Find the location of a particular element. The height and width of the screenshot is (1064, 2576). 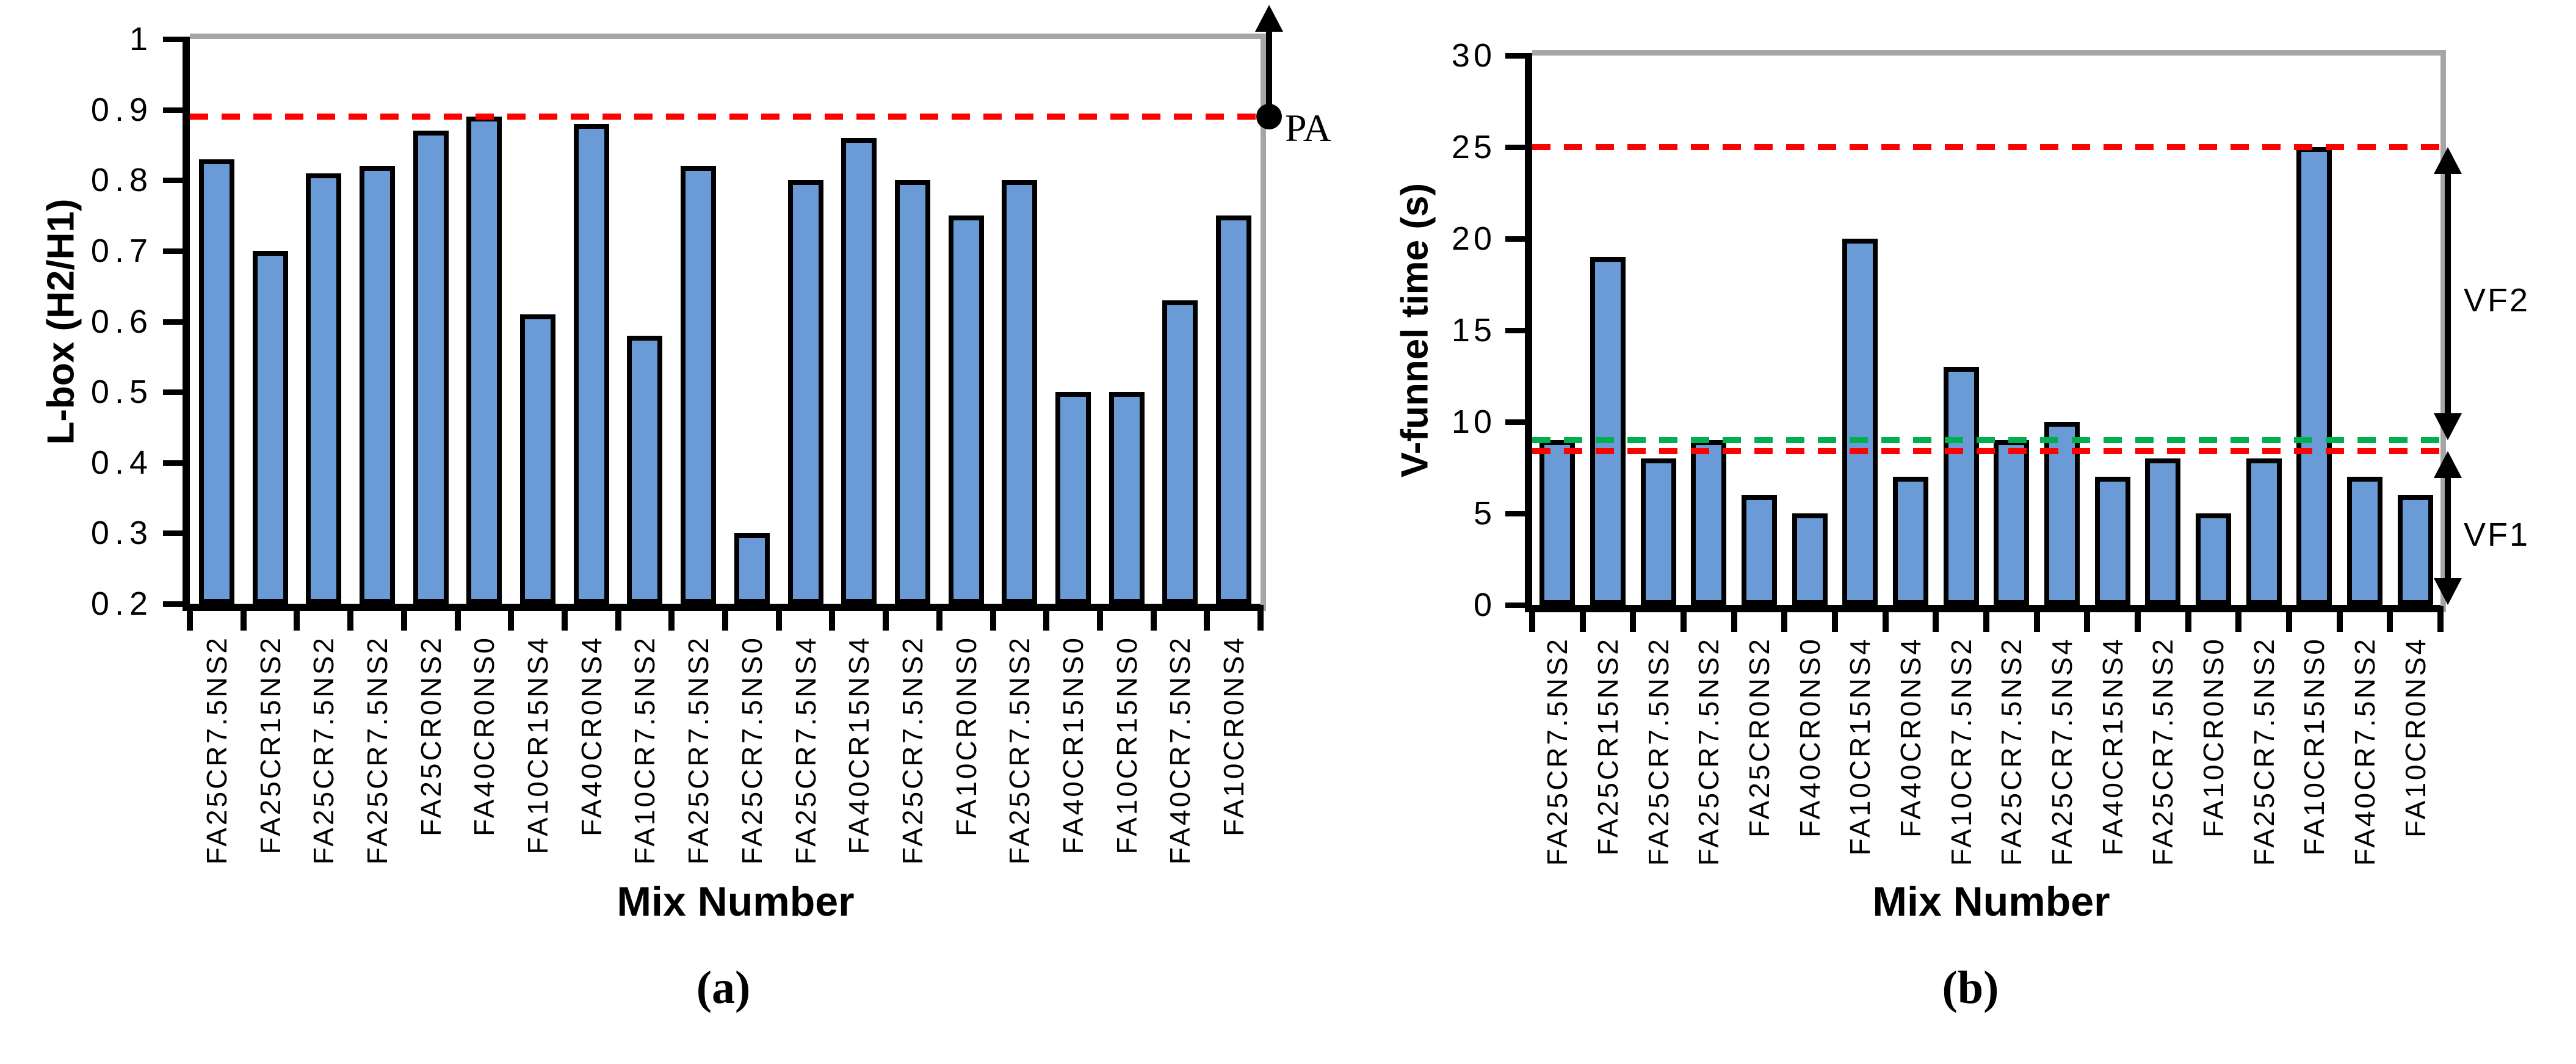

bar-FA25CR7.5NS0 is located at coordinates (752, 568).